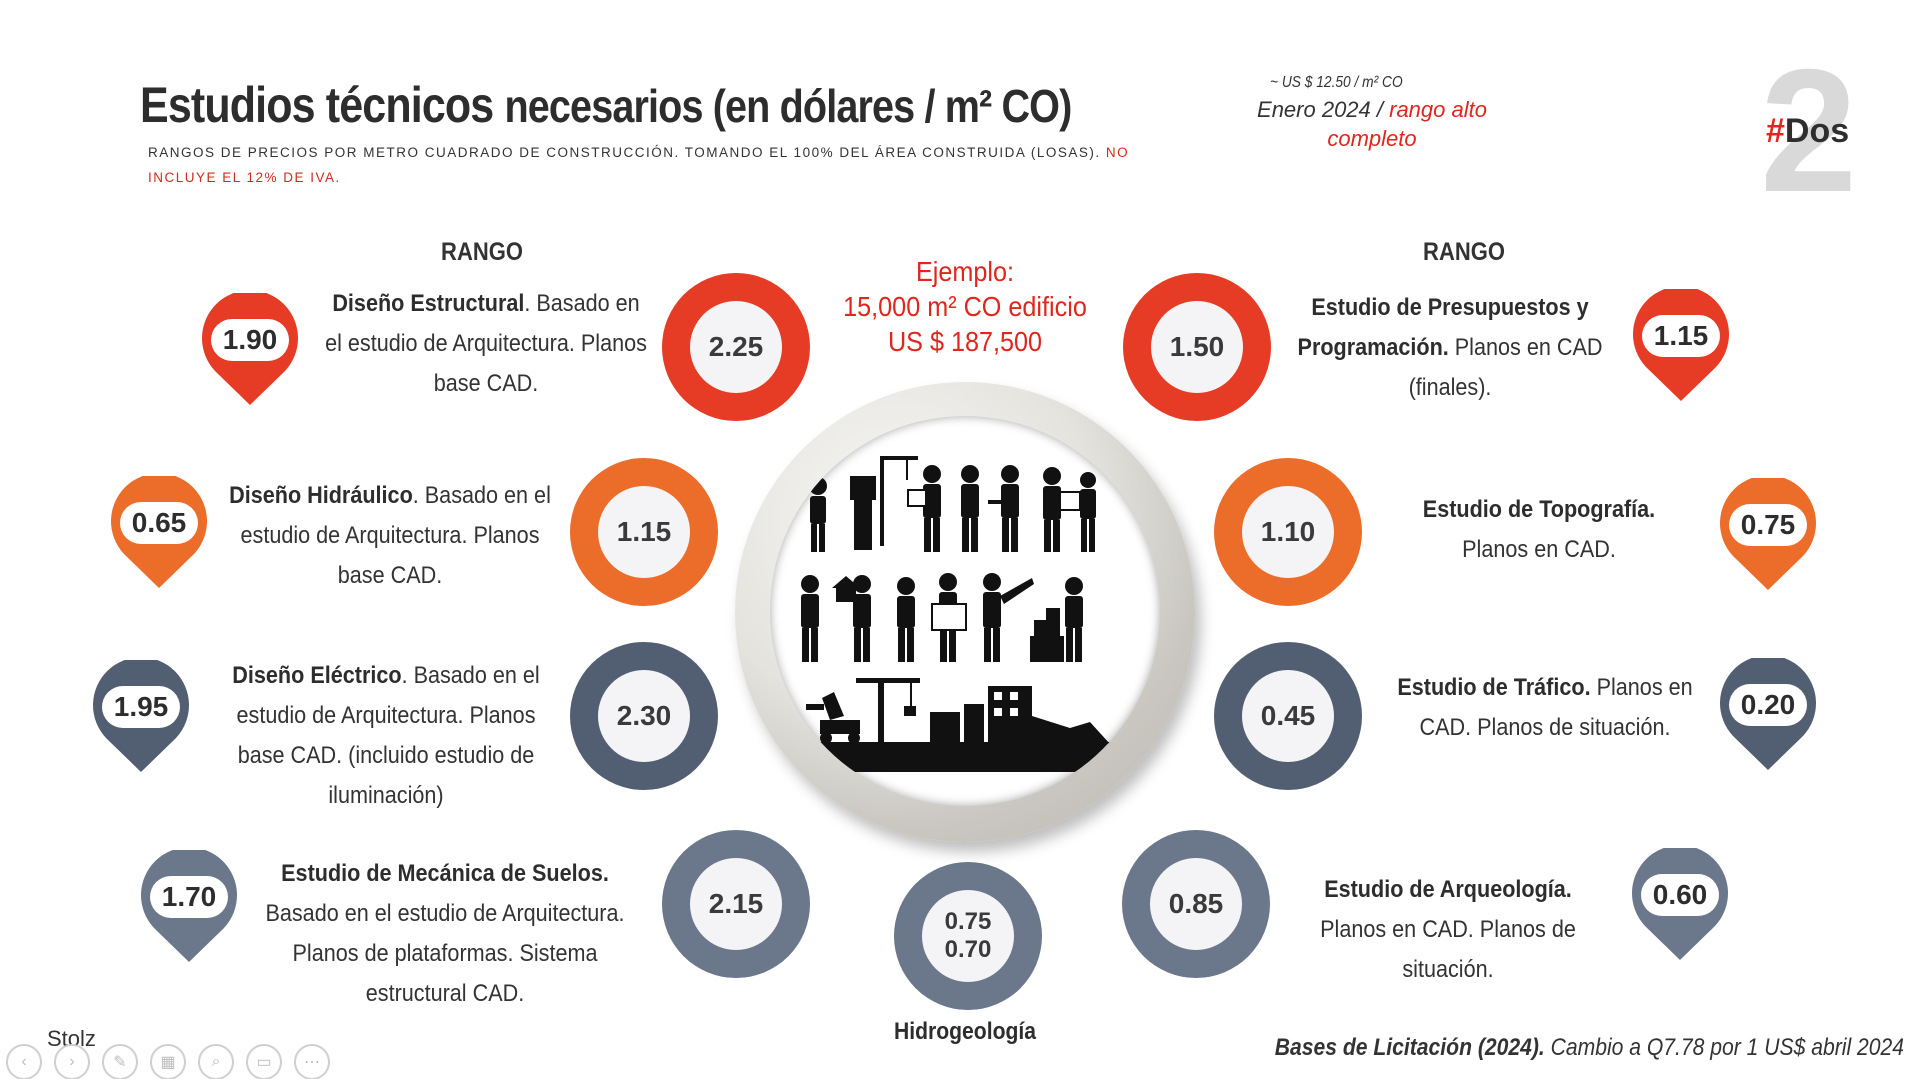 The height and width of the screenshot is (1079, 1919). I want to click on title-estructural: Diseño Estructural, so click(428, 303).